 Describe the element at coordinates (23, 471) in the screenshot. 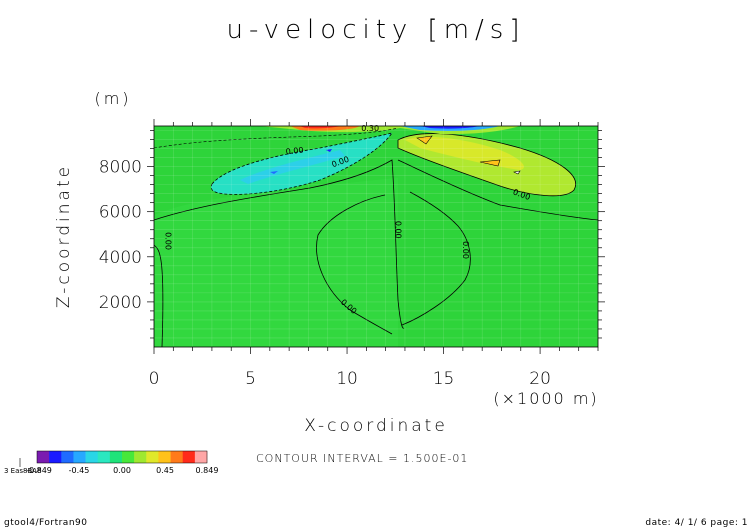

I see `colorbar-left-label: 3 Eas8BA8` at that location.